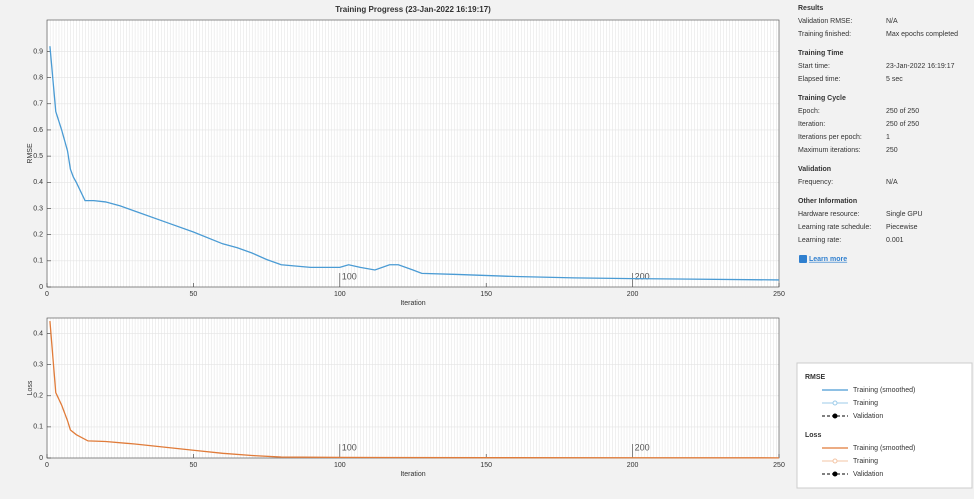  Describe the element at coordinates (815, 182) in the screenshot. I see `info-label: Frequency:` at that location.